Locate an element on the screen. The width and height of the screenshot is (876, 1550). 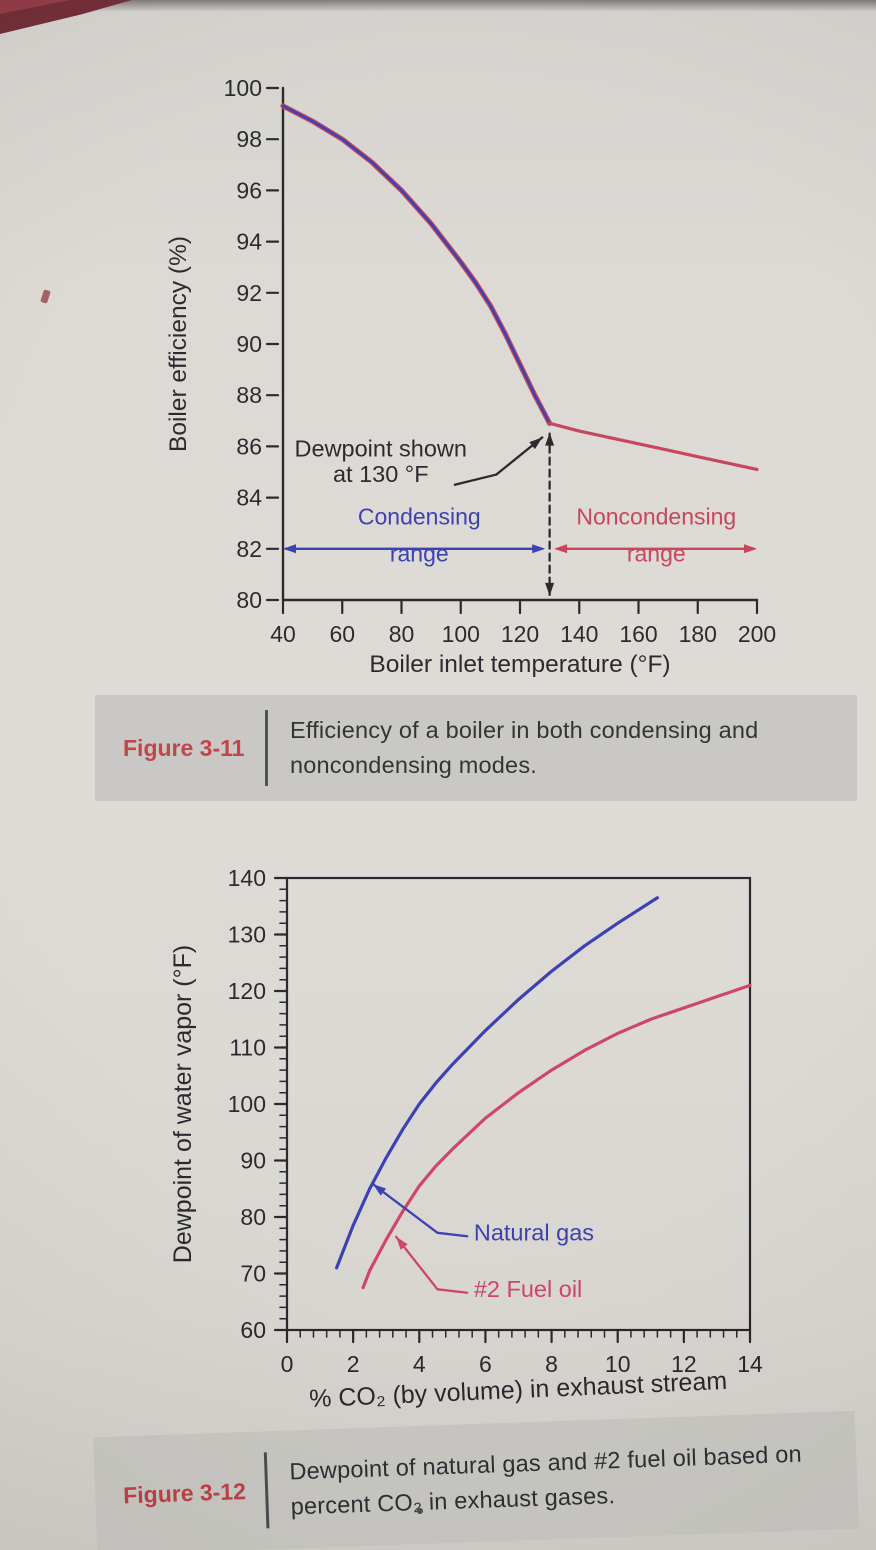
svg-text: Dewpoint shown is located at coordinates (381, 449).